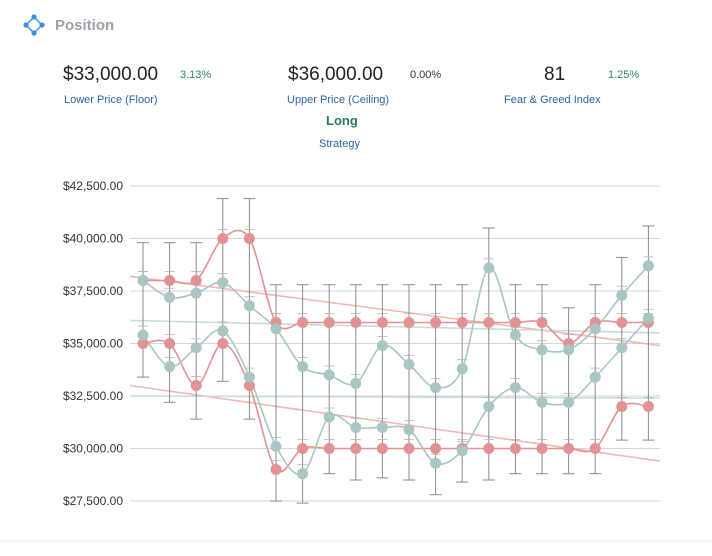  I want to click on card-title: Position, so click(85, 25).